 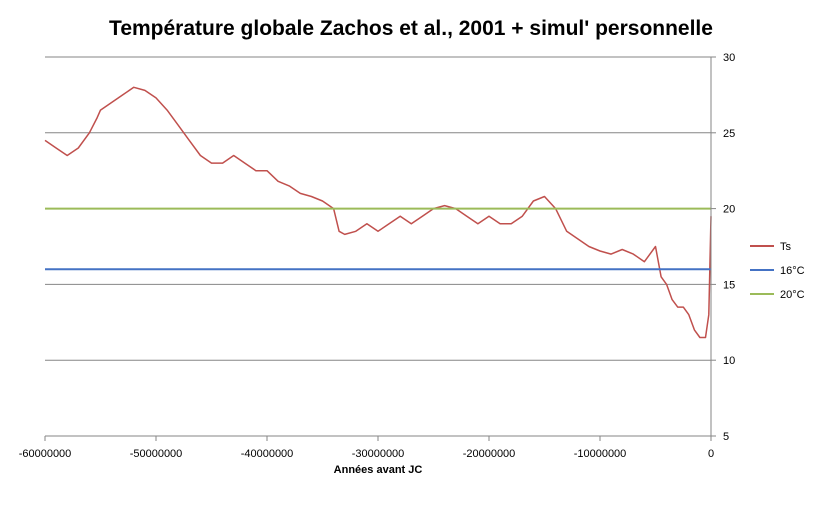 I want to click on y-tick-label: 10, so click(x=729, y=361).